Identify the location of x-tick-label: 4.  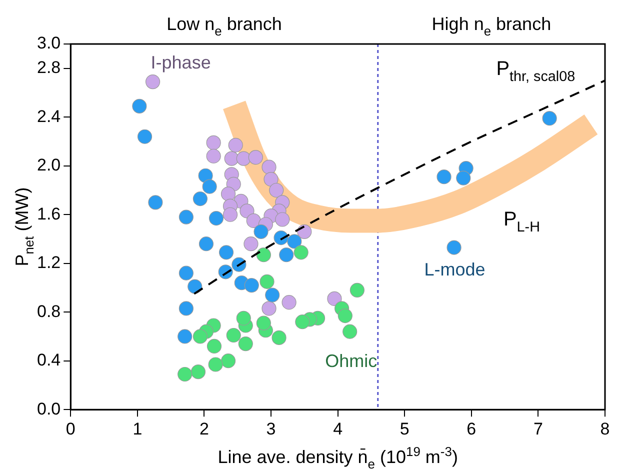
(338, 428).